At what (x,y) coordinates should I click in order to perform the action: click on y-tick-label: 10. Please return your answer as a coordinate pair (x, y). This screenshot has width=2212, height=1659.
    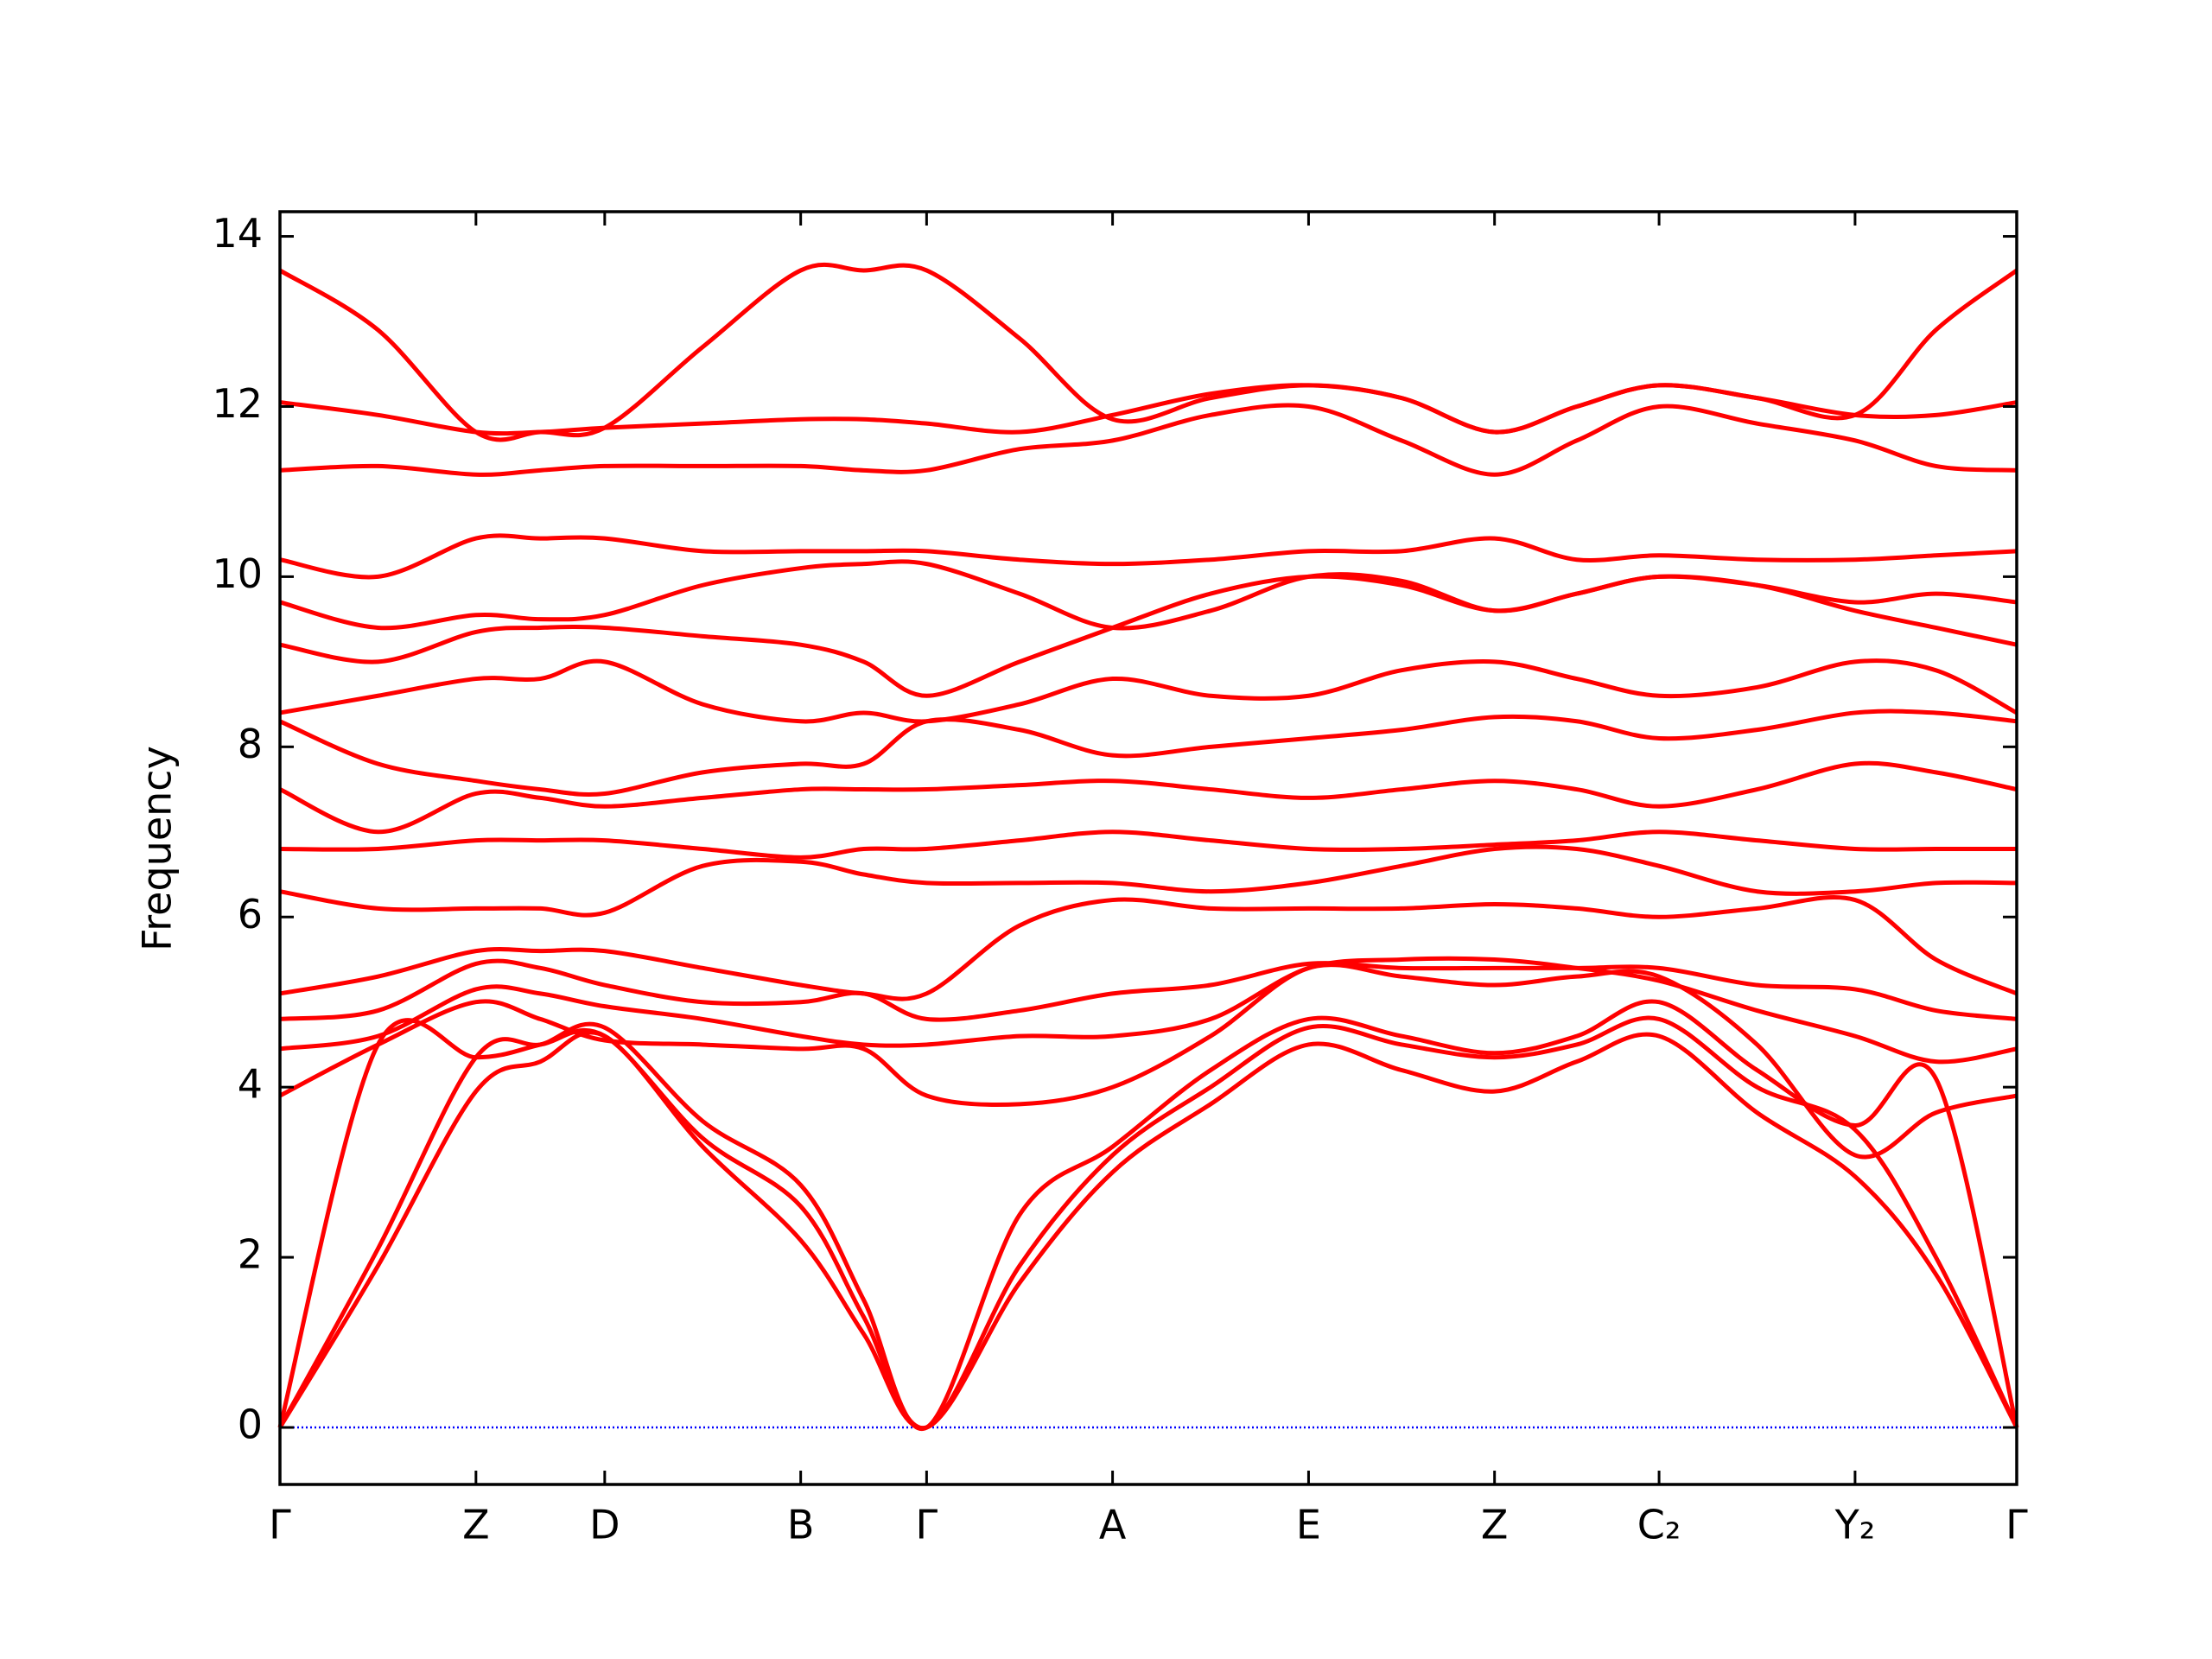
    Looking at the image, I should click on (237, 573).